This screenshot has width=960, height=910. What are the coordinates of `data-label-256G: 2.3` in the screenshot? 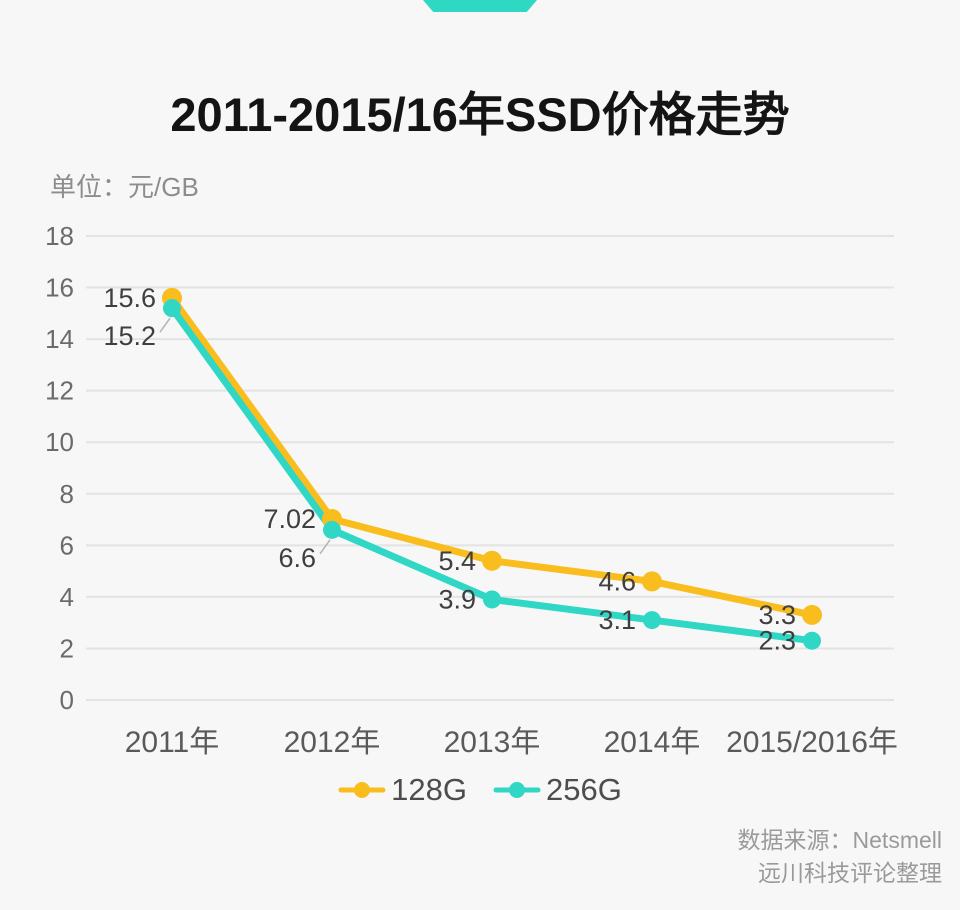 It's located at (777, 641).